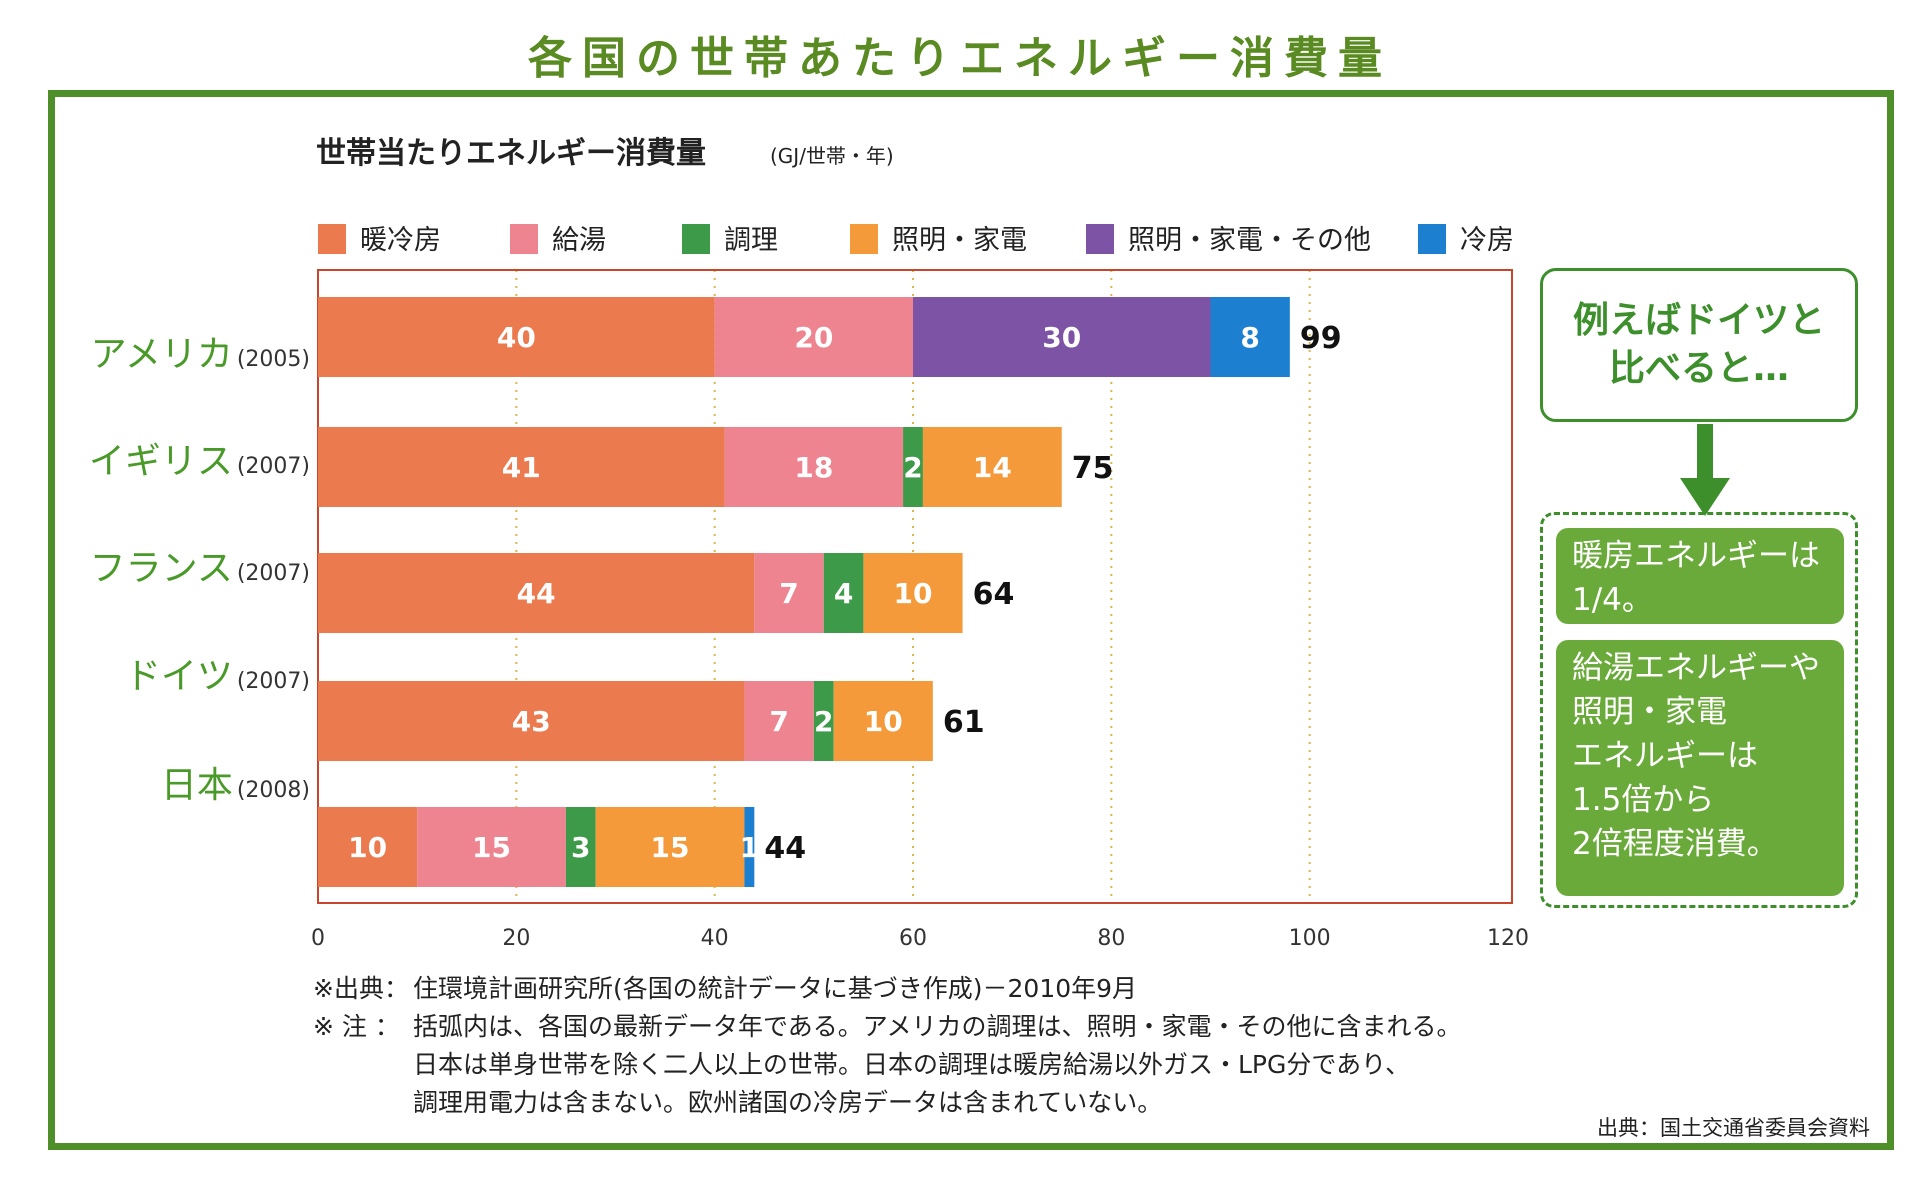 Image resolution: width=1920 pixels, height=1184 pixels. I want to click on country-name: フランス, so click(161, 568).